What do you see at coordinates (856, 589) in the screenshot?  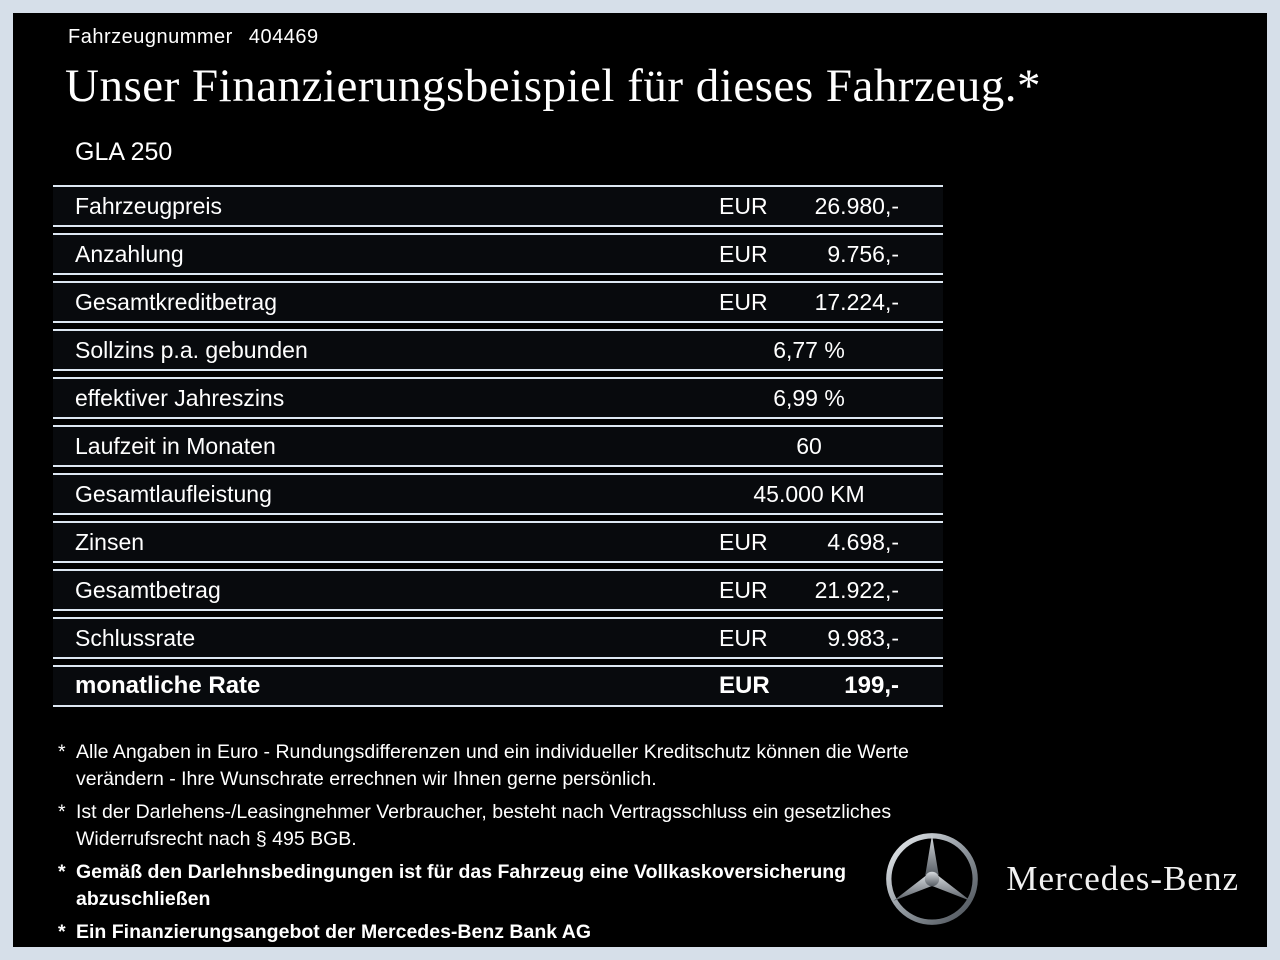 I see `row-value: 21.922,-` at bounding box center [856, 589].